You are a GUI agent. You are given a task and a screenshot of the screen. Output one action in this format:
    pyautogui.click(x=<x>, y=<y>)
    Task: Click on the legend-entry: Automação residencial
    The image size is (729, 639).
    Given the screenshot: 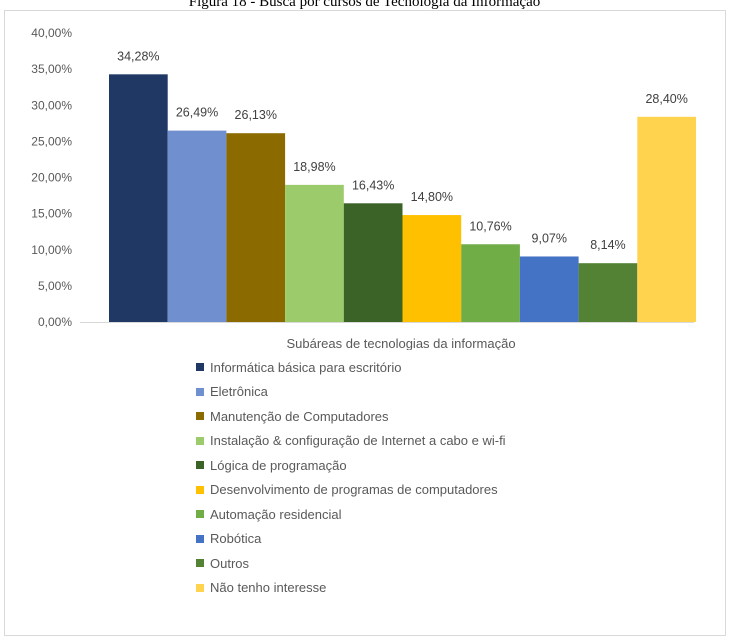 What is the action you would take?
    pyautogui.click(x=351, y=514)
    